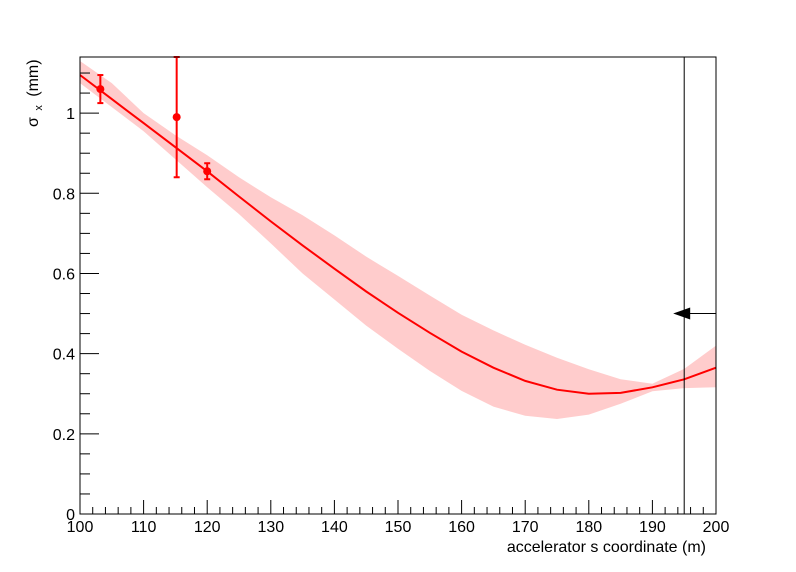 The image size is (796, 572). What do you see at coordinates (64, 194) in the screenshot?
I see `y-tick-label: 0.8` at bounding box center [64, 194].